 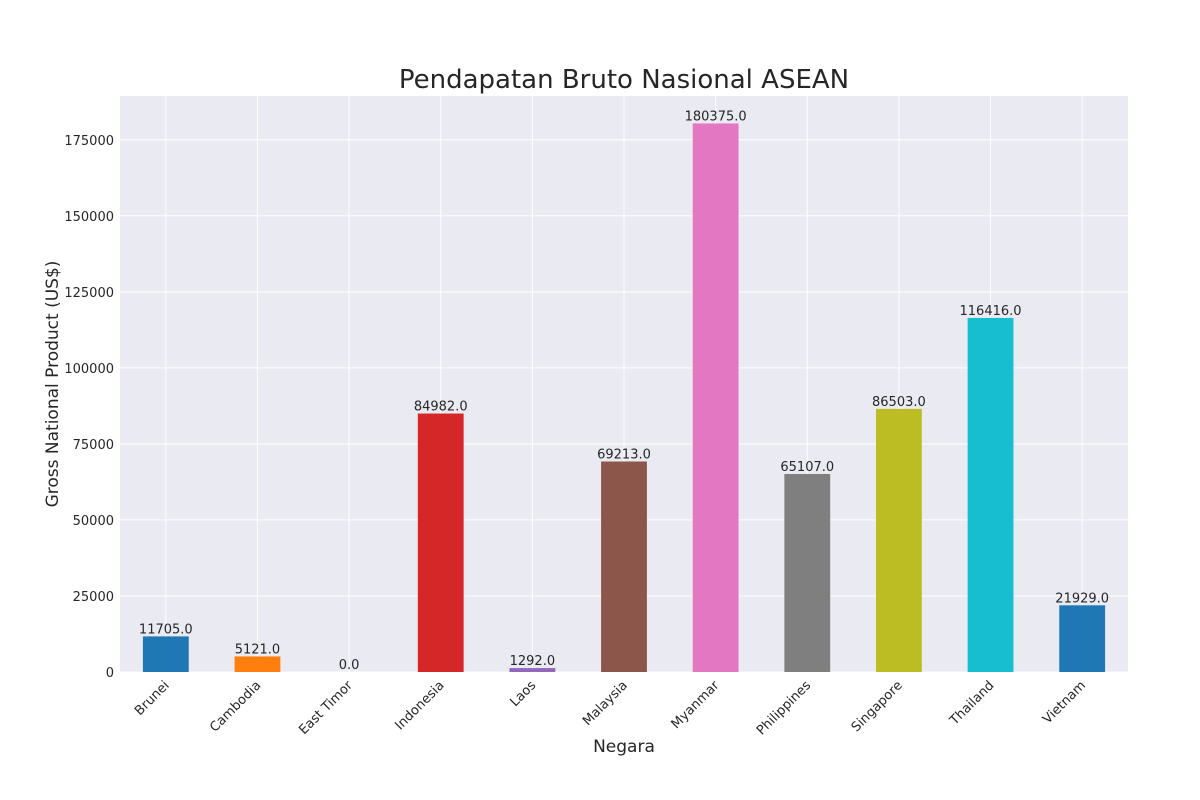 What do you see at coordinates (1064, 702) in the screenshot?
I see `x-tick-label: Vietnam` at bounding box center [1064, 702].